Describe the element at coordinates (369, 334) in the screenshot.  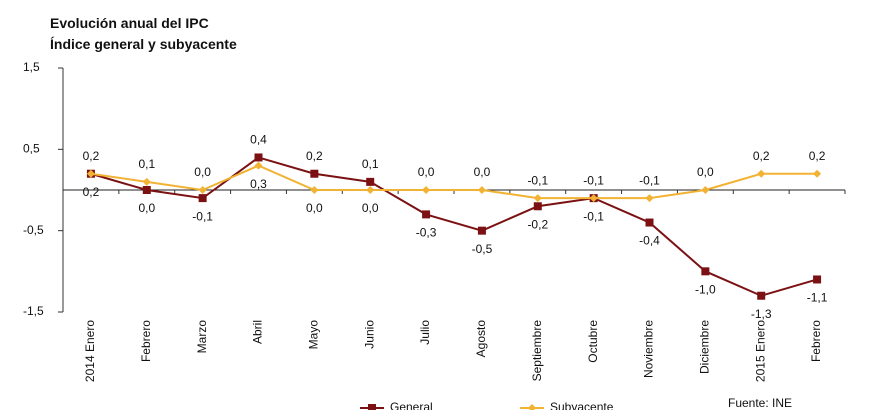
I see `x-tick-label: Junio` at that location.